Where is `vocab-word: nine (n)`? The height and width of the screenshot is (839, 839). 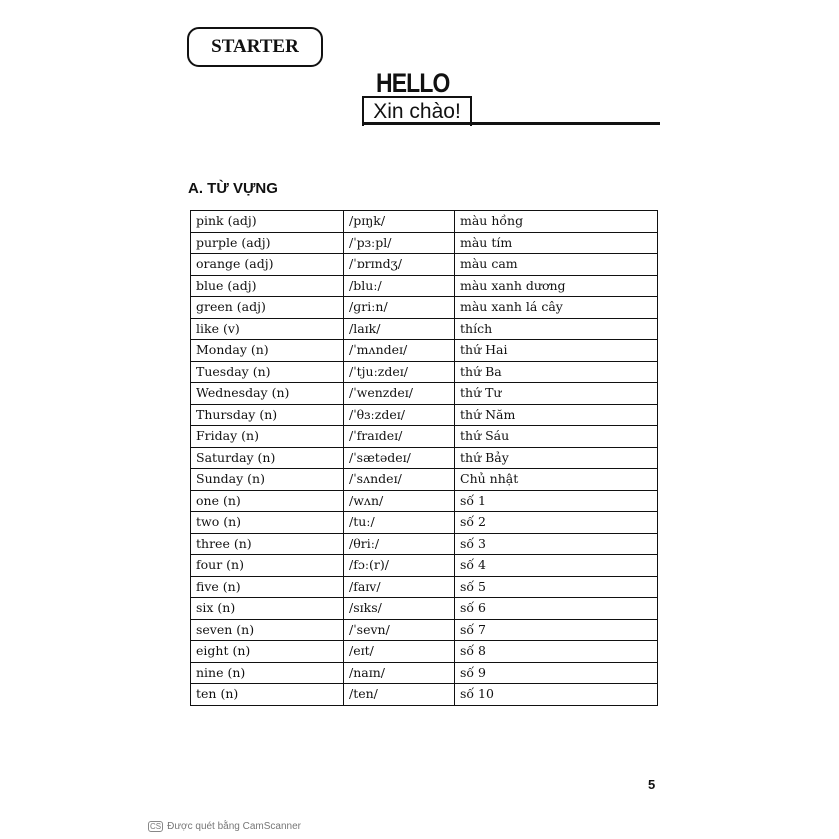
vocab-word: nine (n) is located at coordinates (267, 672).